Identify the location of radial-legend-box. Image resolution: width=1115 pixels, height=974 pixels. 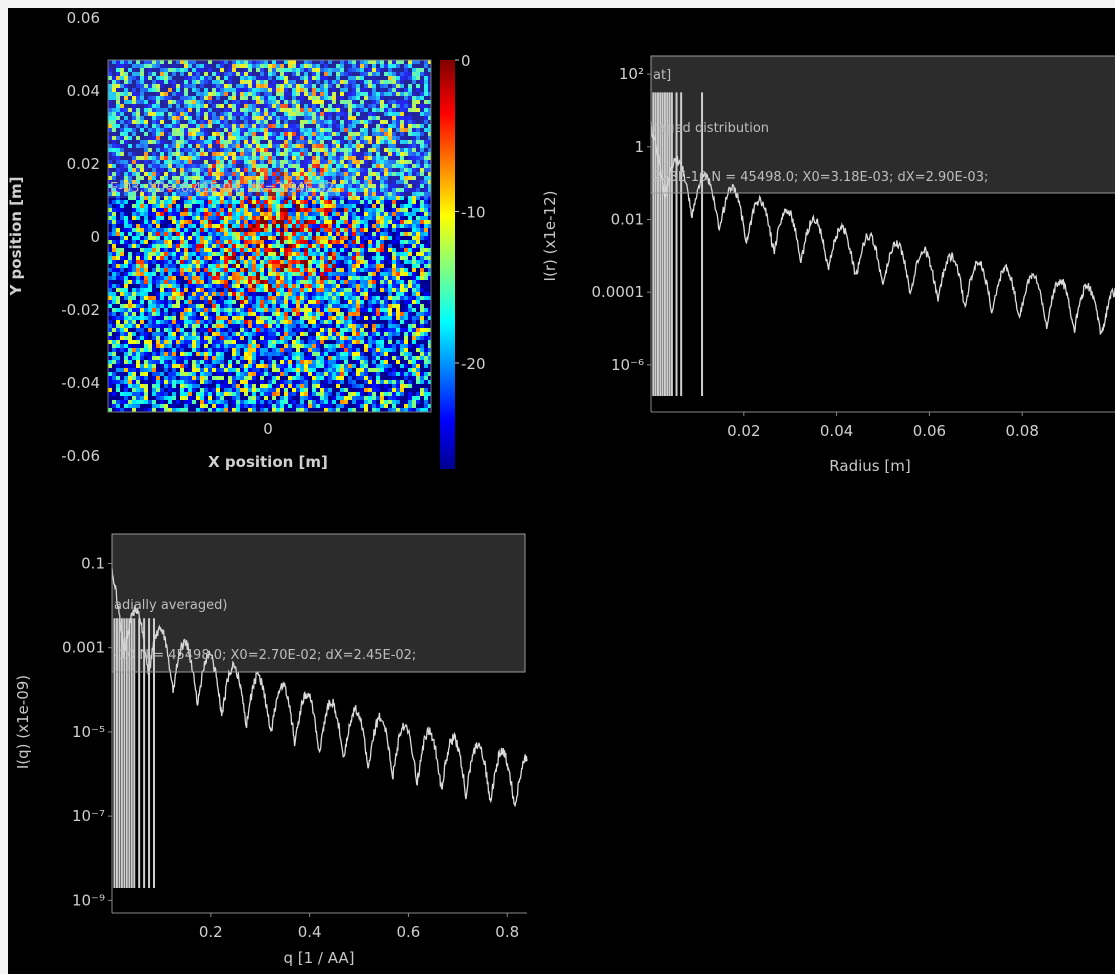
(882, 124).